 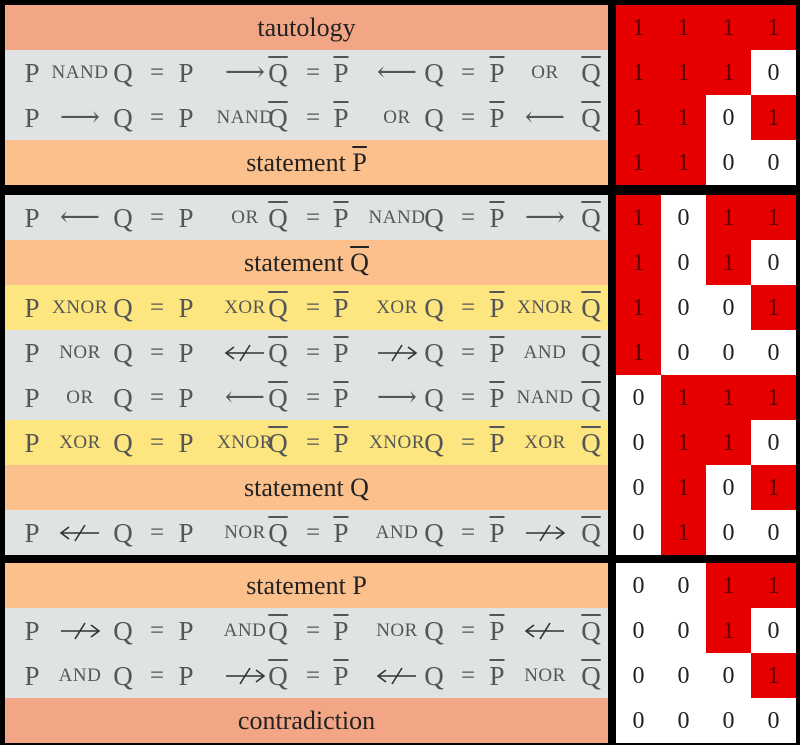 What do you see at coordinates (359, 262) in the screenshot?
I see `row-label-variable: Q` at bounding box center [359, 262].